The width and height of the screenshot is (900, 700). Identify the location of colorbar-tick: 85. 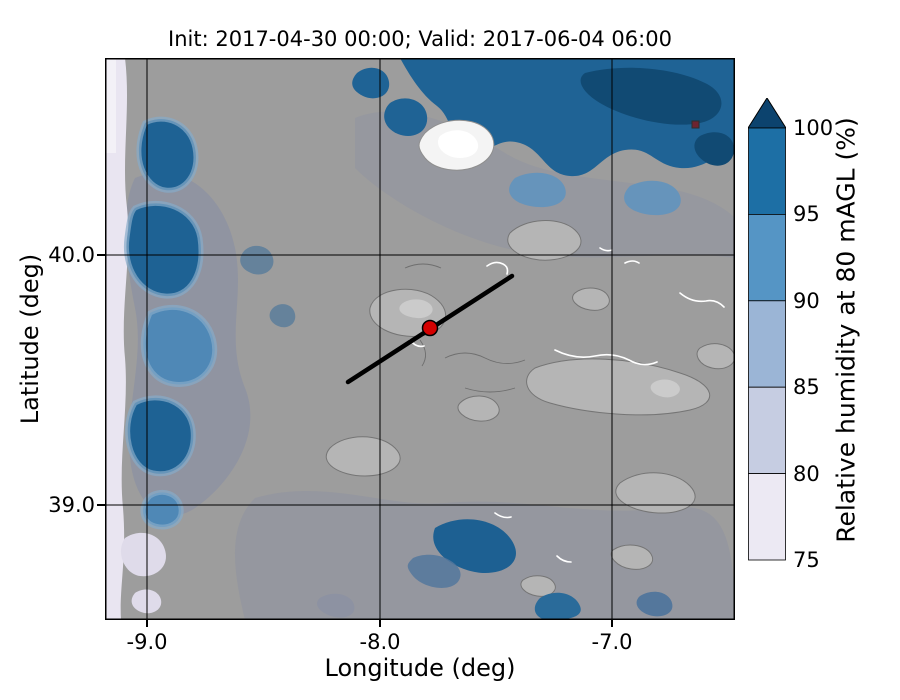
(806, 387).